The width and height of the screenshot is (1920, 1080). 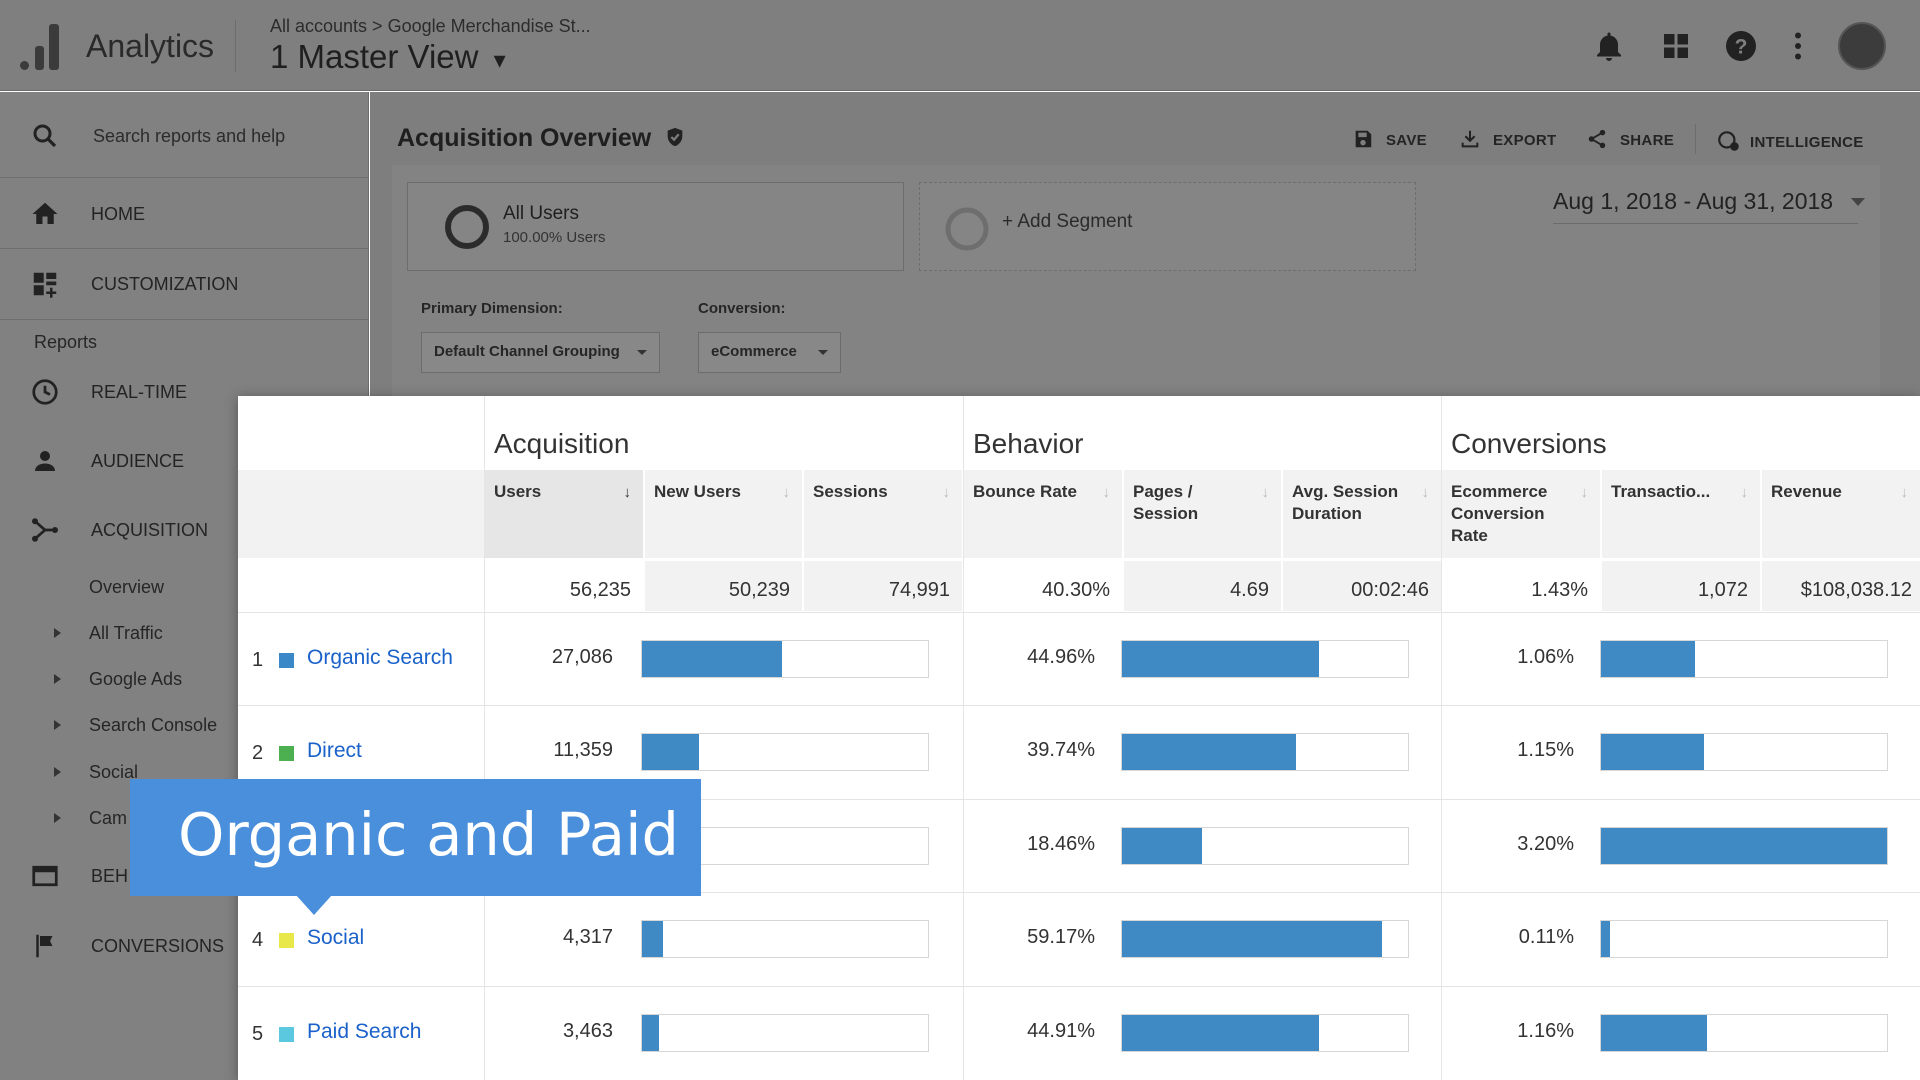 What do you see at coordinates (1609, 46) in the screenshot?
I see `bell-icon` at bounding box center [1609, 46].